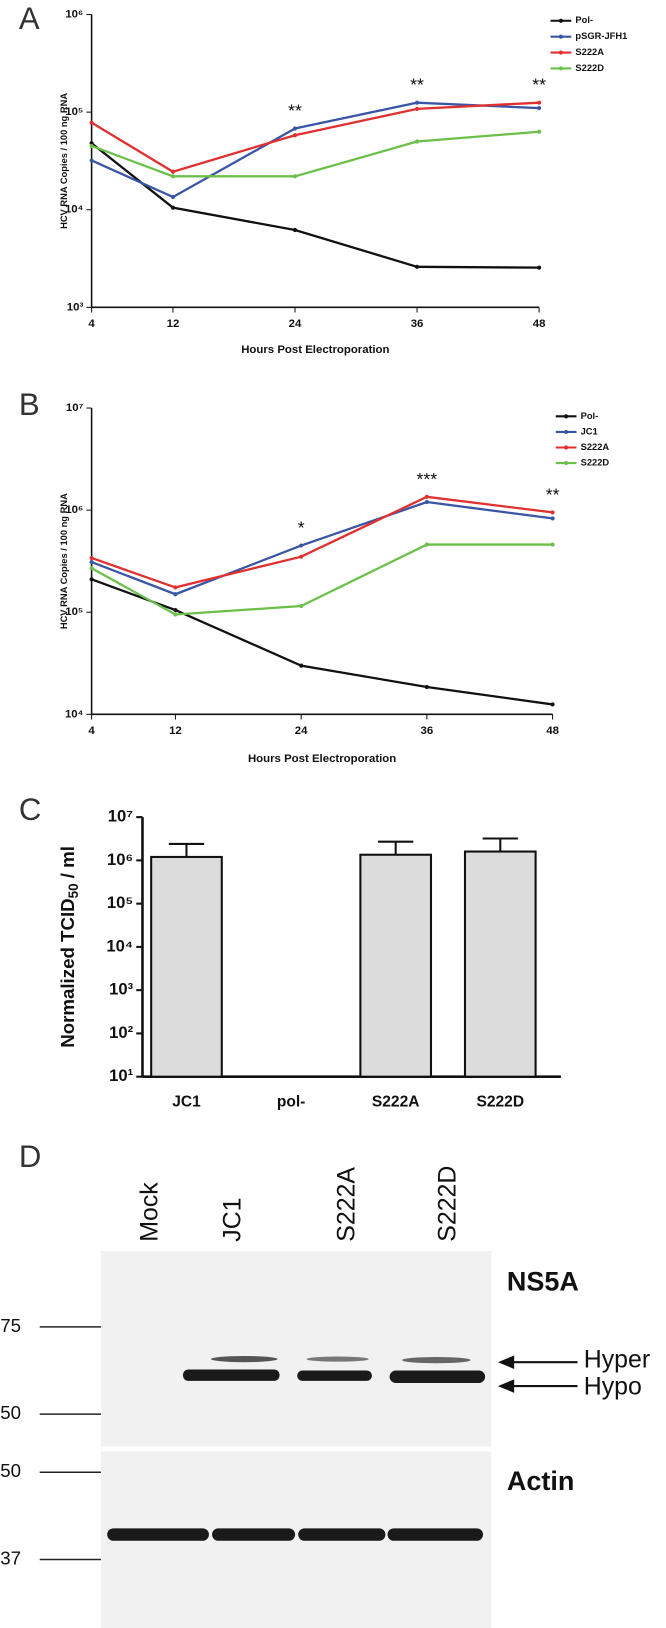  Describe the element at coordinates (589, 52) in the screenshot. I see `legend-label: S222A` at that location.